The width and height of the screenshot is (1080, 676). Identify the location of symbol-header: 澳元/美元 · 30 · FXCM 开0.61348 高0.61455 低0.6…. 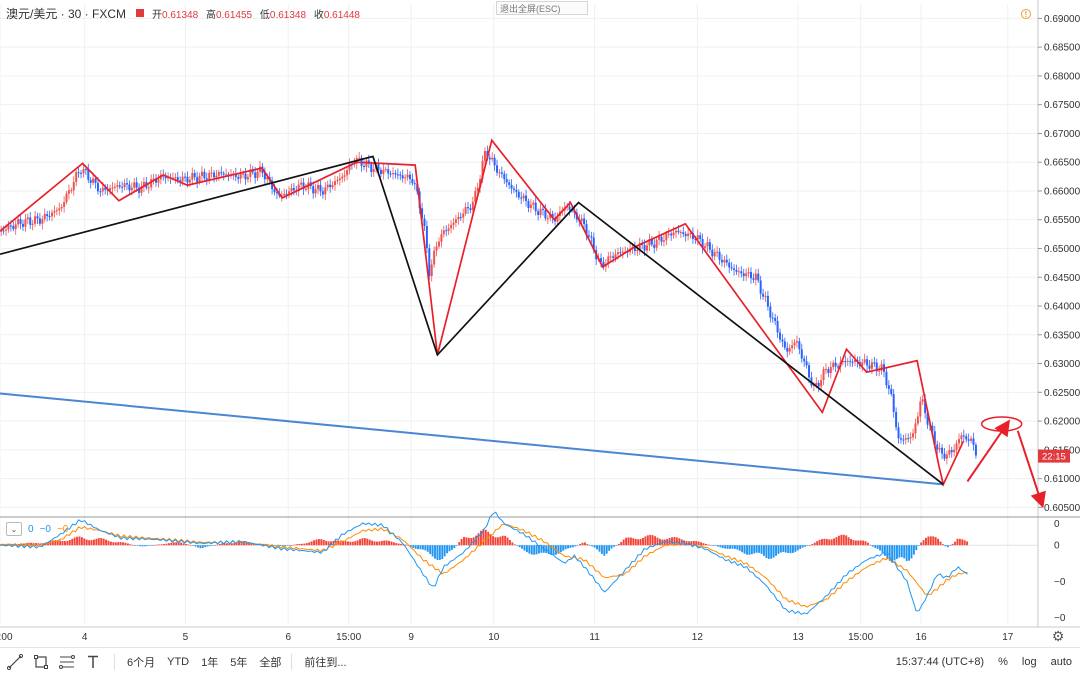
(185, 13).